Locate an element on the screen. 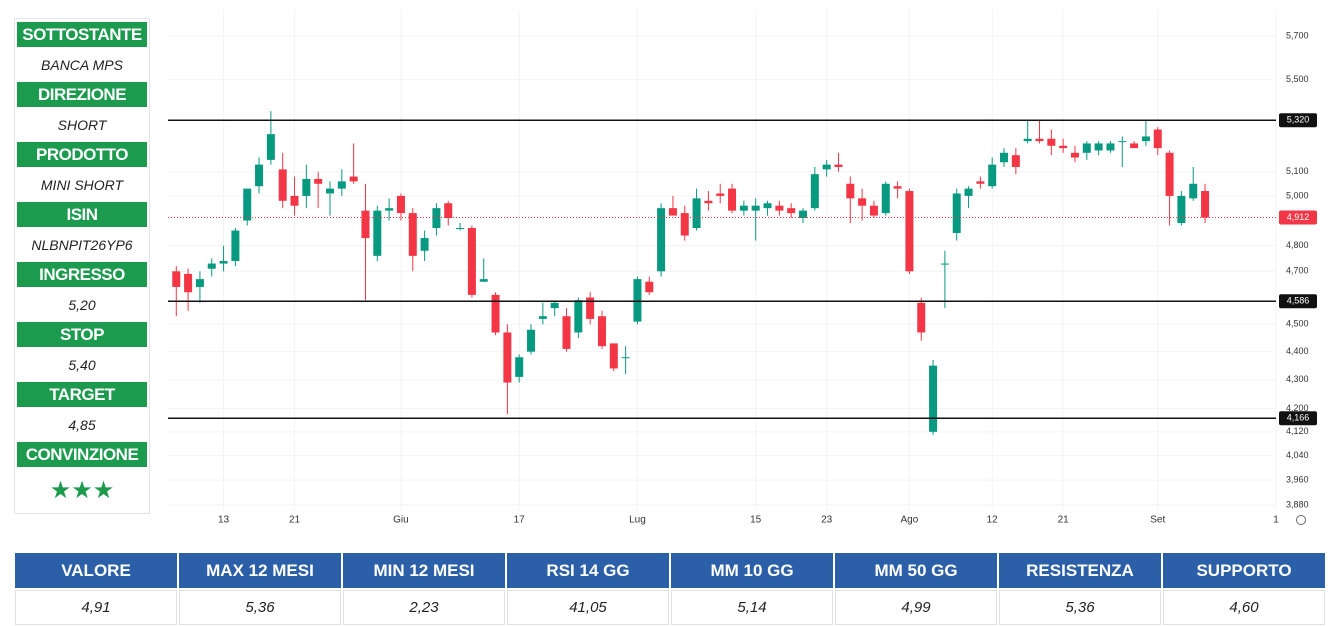 Image resolution: width=1336 pixels, height=626 pixels. table-cell: 4,99 is located at coordinates (916, 607).